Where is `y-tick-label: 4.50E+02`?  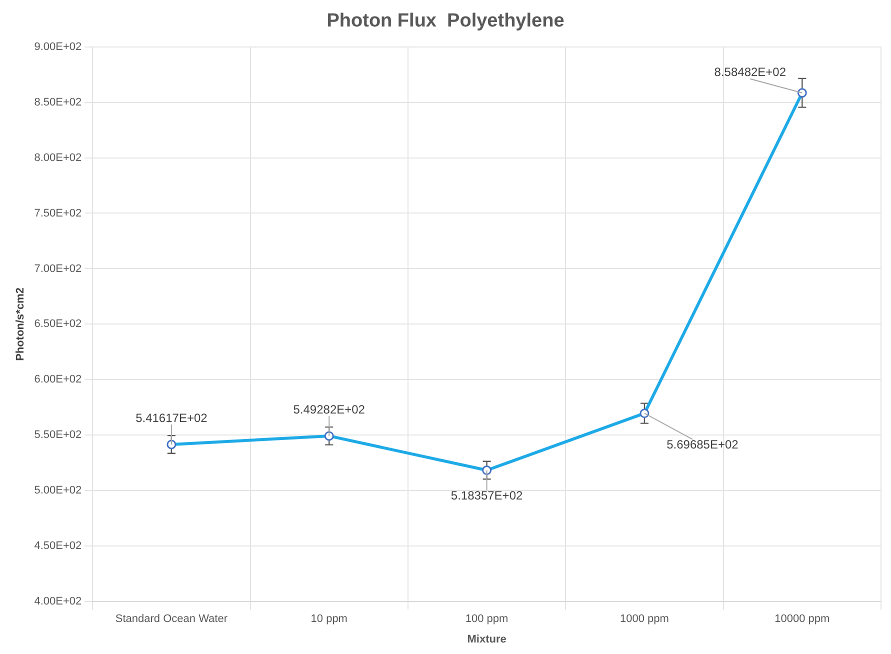 y-tick-label: 4.50E+02 is located at coordinates (58, 546).